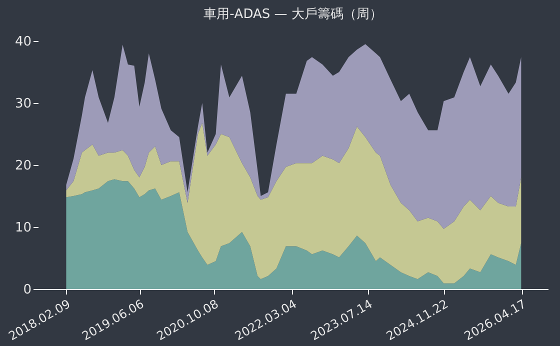 Image resolution: width=560 pixels, height=346 pixels. I want to click on y-tick-label: 20, so click(23, 166).